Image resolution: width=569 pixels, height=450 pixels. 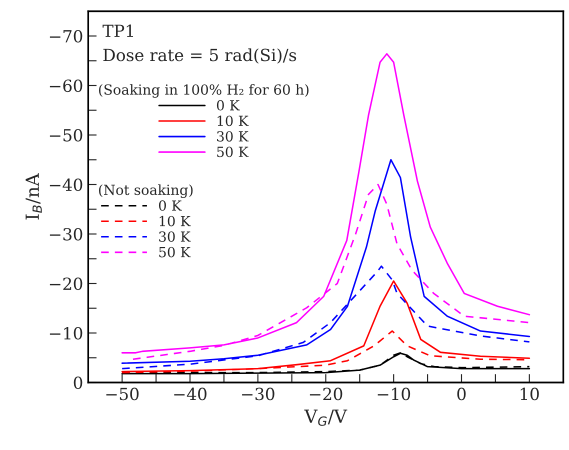 I want to click on y-tick-label: −70, so click(x=66, y=36).